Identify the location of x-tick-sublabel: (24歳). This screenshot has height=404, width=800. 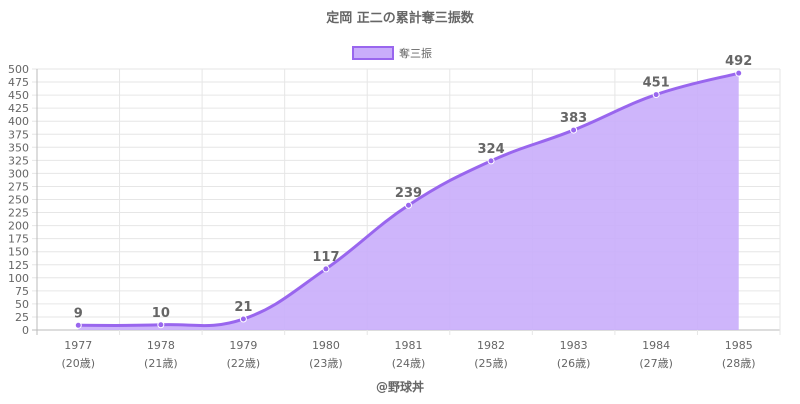
(409, 363).